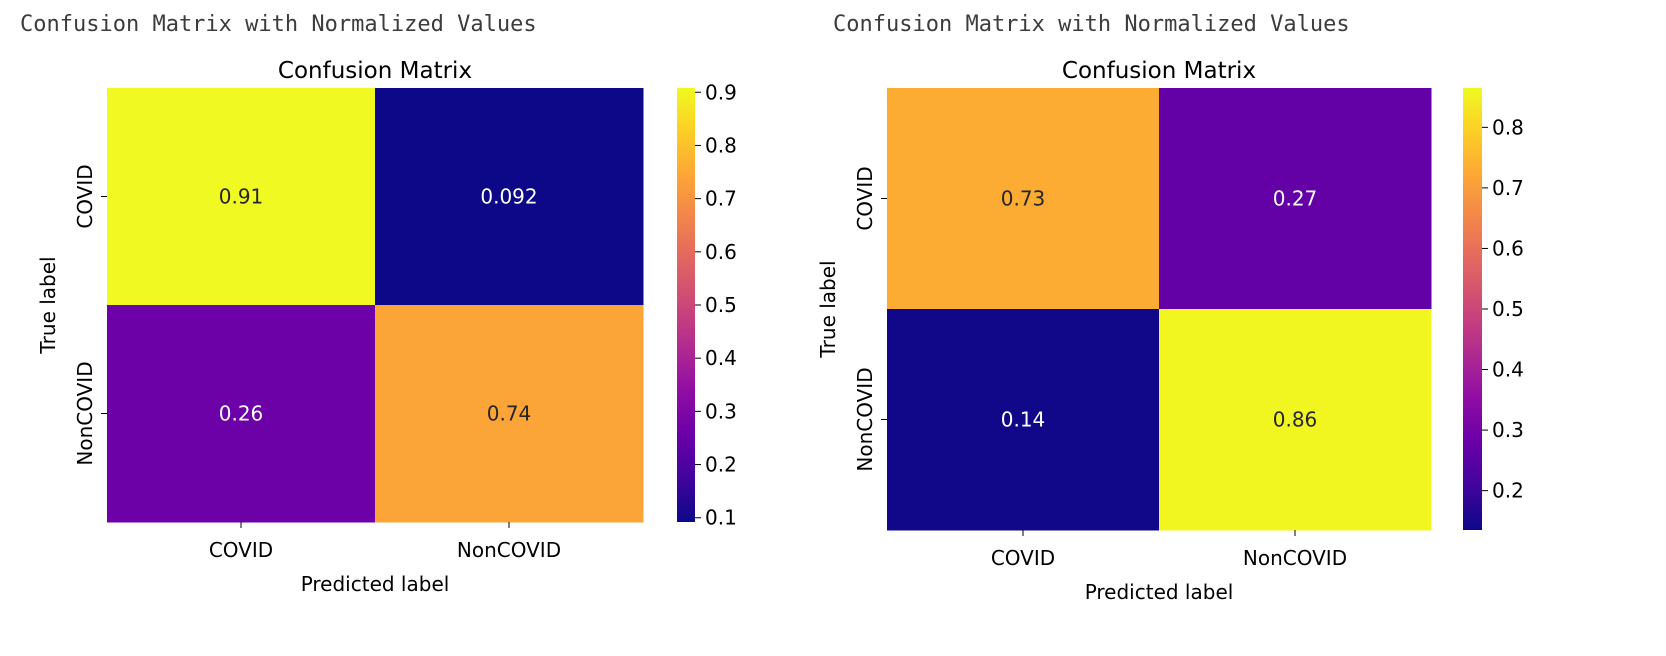 The width and height of the screenshot is (1666, 656). I want to click on cell-value-label: 0.91, so click(241, 197).